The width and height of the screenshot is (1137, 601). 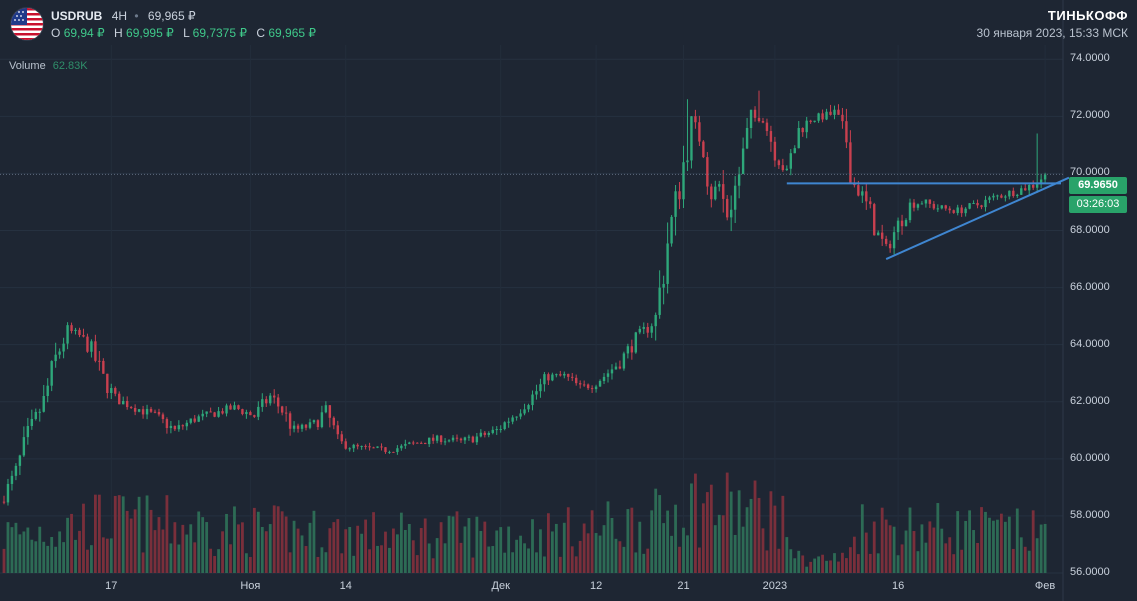 I want to click on symbol-name: USDRUB, so click(x=77, y=16).